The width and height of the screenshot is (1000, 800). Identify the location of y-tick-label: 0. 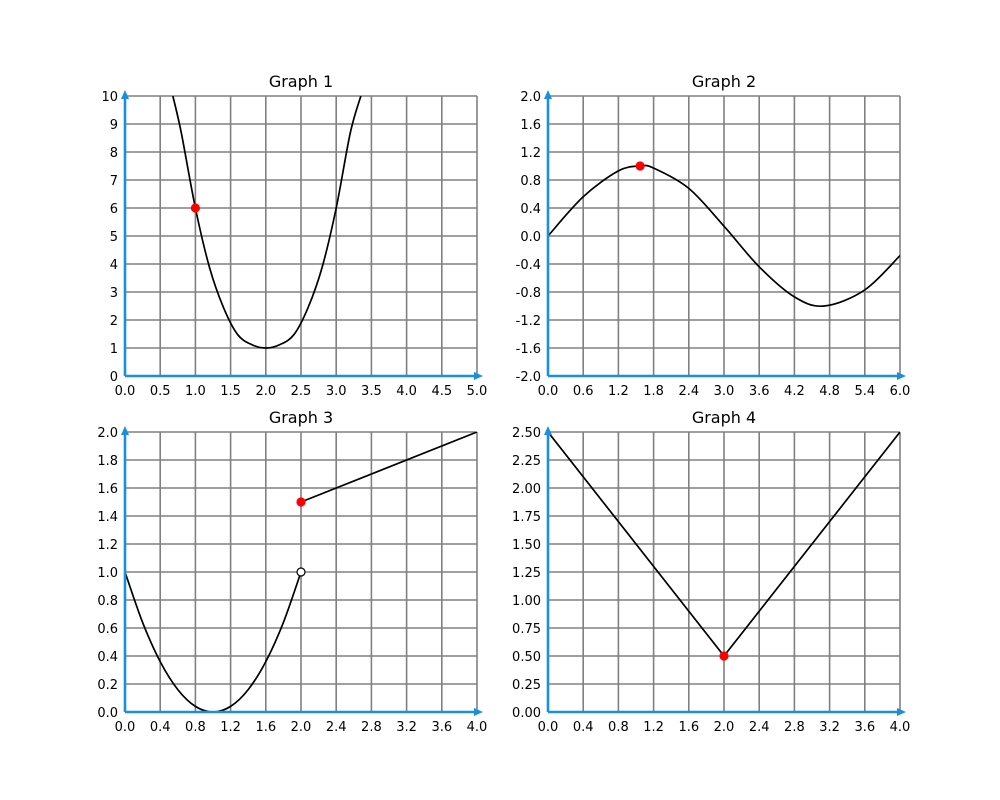
(114, 377).